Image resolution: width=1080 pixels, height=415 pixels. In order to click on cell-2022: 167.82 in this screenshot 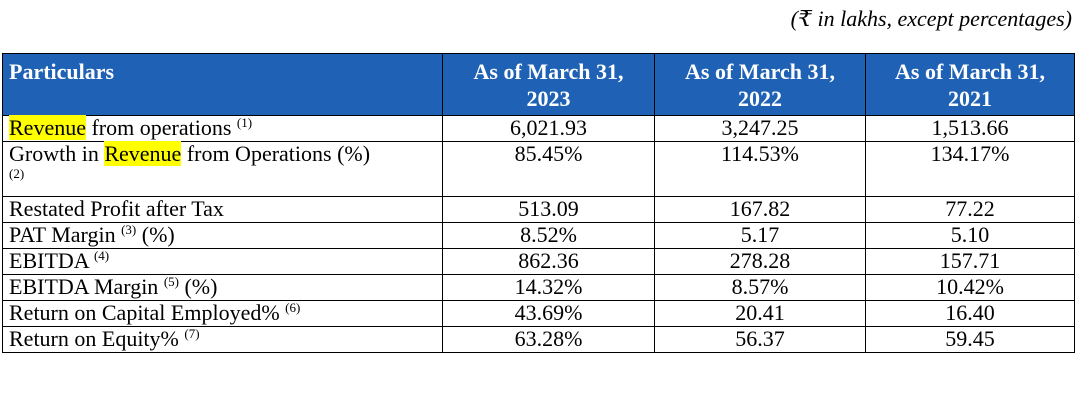, I will do `click(760, 209)`.